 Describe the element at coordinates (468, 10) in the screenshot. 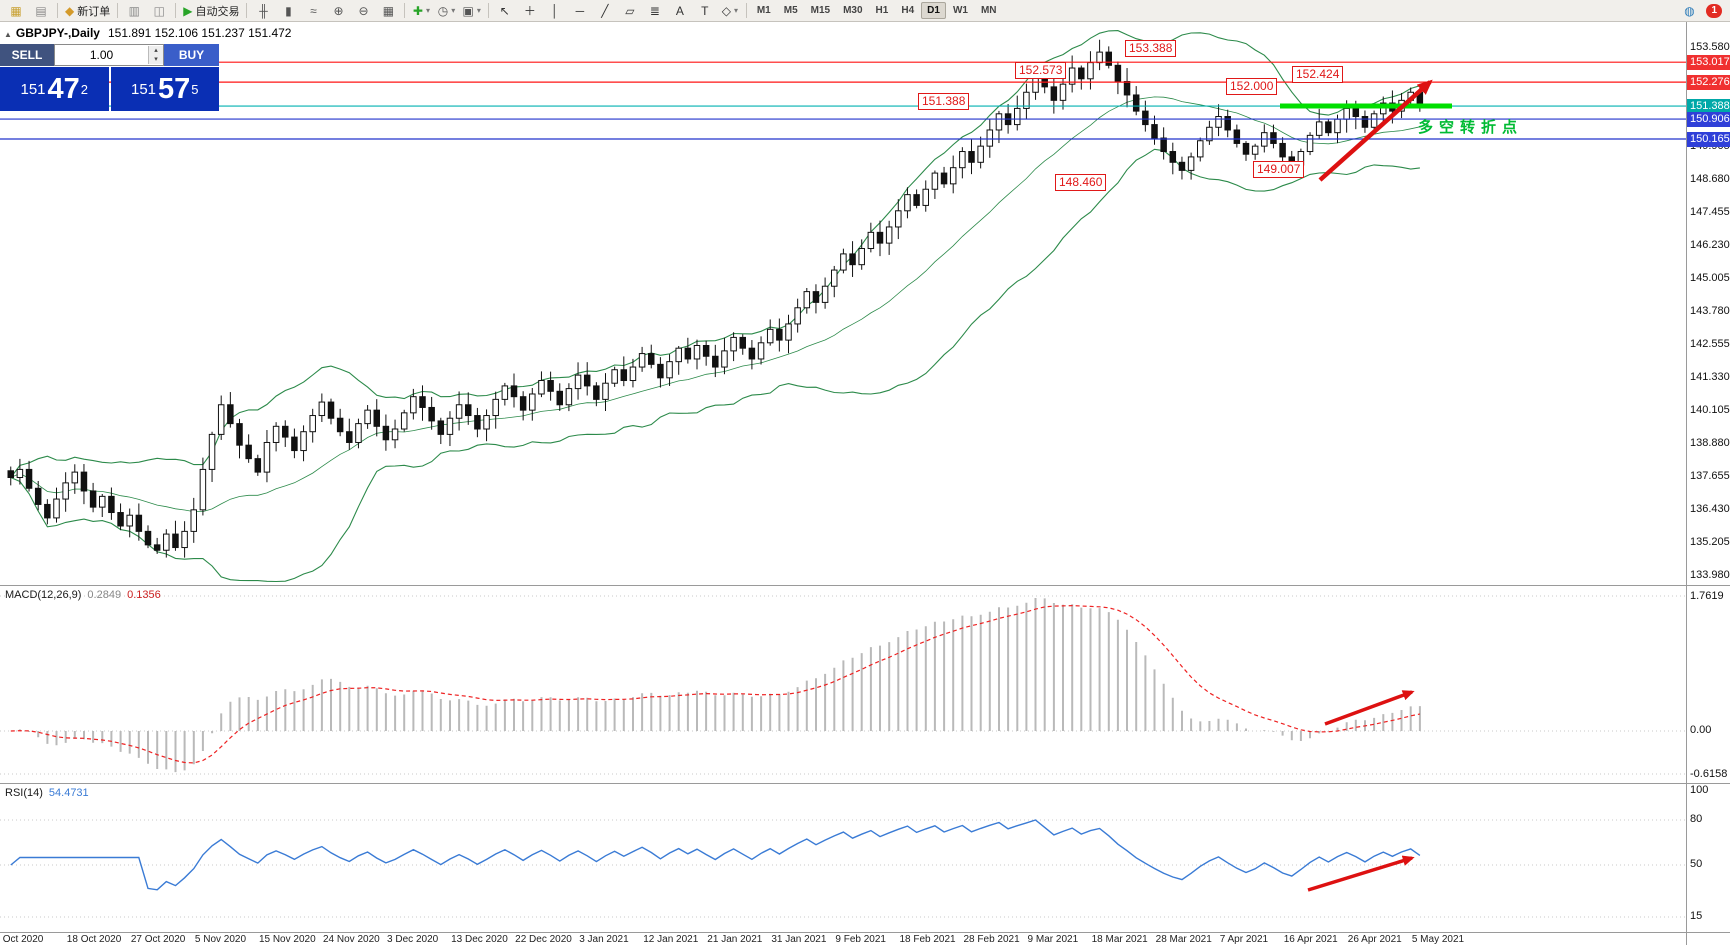

I see `templates-icon: ▣` at that location.